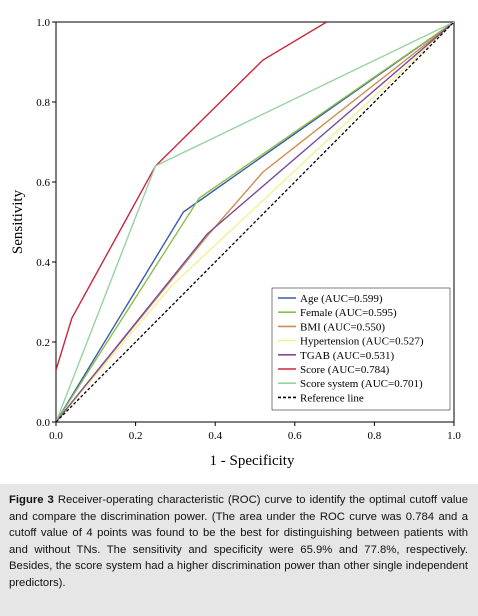 This screenshot has width=478, height=616. I want to click on legend-label: Hypertension (AUC=0.527), so click(362, 342).